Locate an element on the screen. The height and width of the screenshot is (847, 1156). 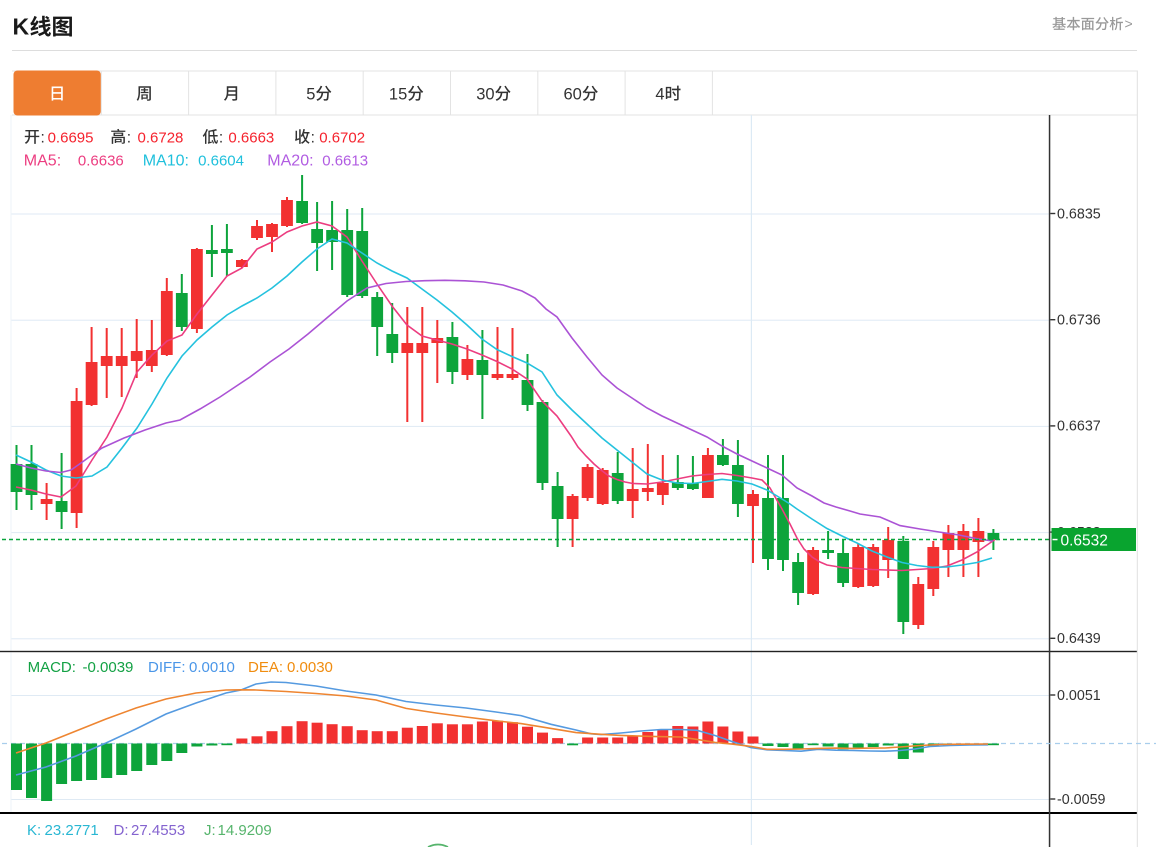
svg-text: 30 is located at coordinates (485, 95).